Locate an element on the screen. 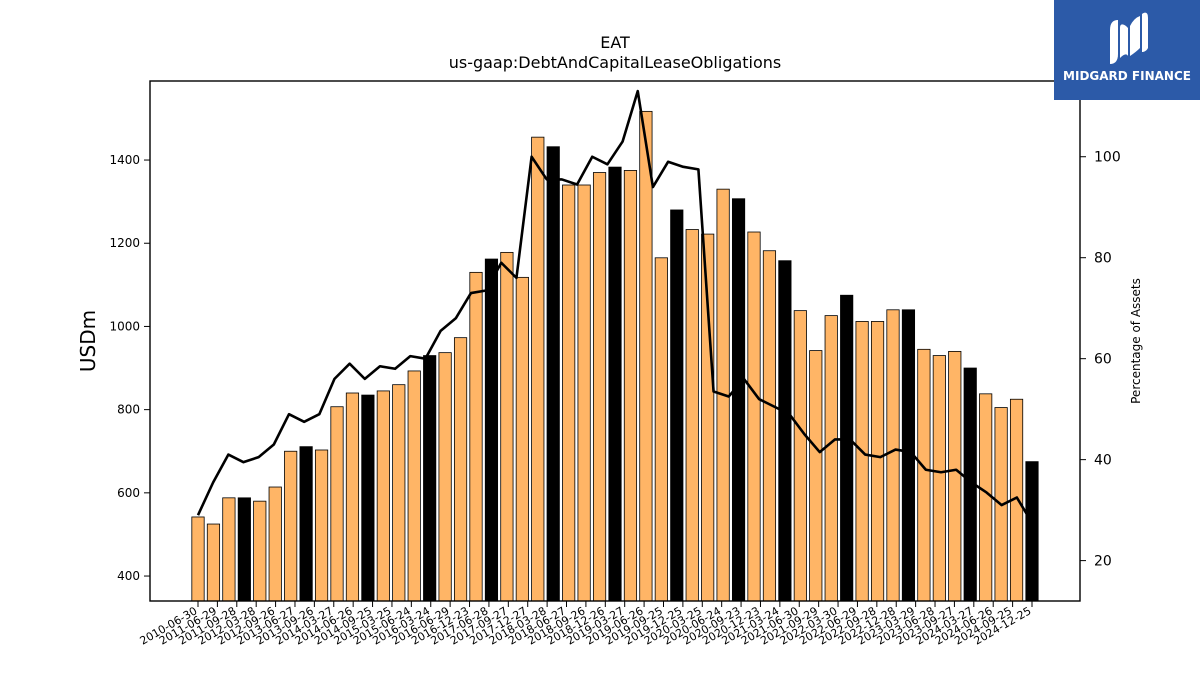  y-tick-label: 600 is located at coordinates (128, 493).